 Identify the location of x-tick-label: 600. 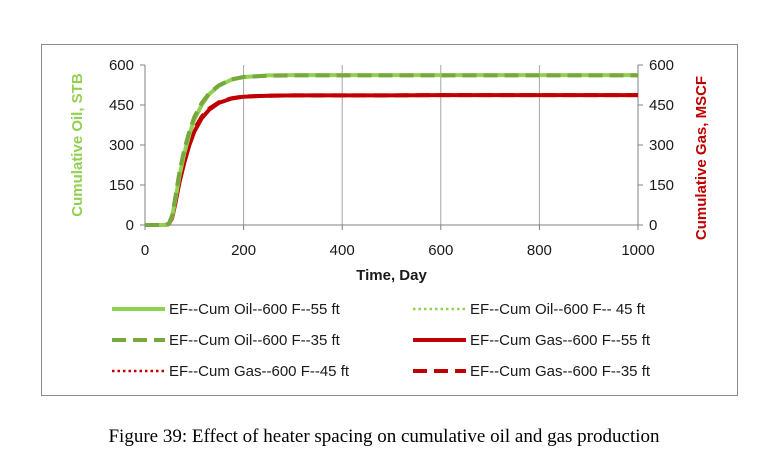
(440, 250).